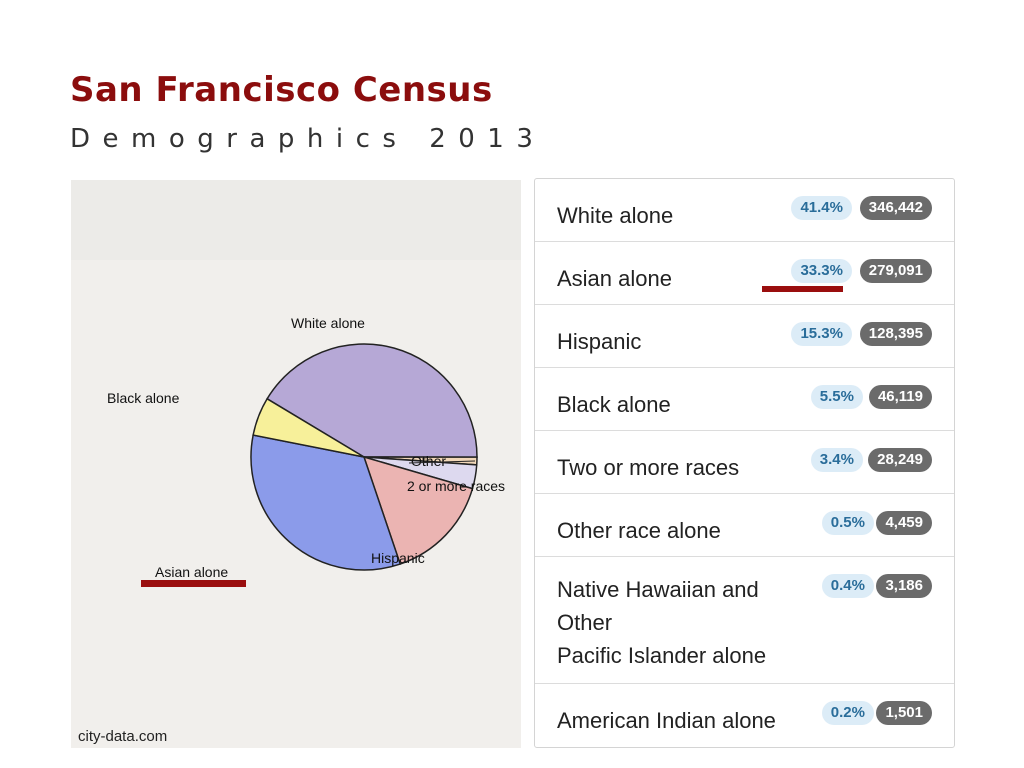 Image resolution: width=1024 pixels, height=768 pixels. I want to click on count-badge: 128,395, so click(895, 334).